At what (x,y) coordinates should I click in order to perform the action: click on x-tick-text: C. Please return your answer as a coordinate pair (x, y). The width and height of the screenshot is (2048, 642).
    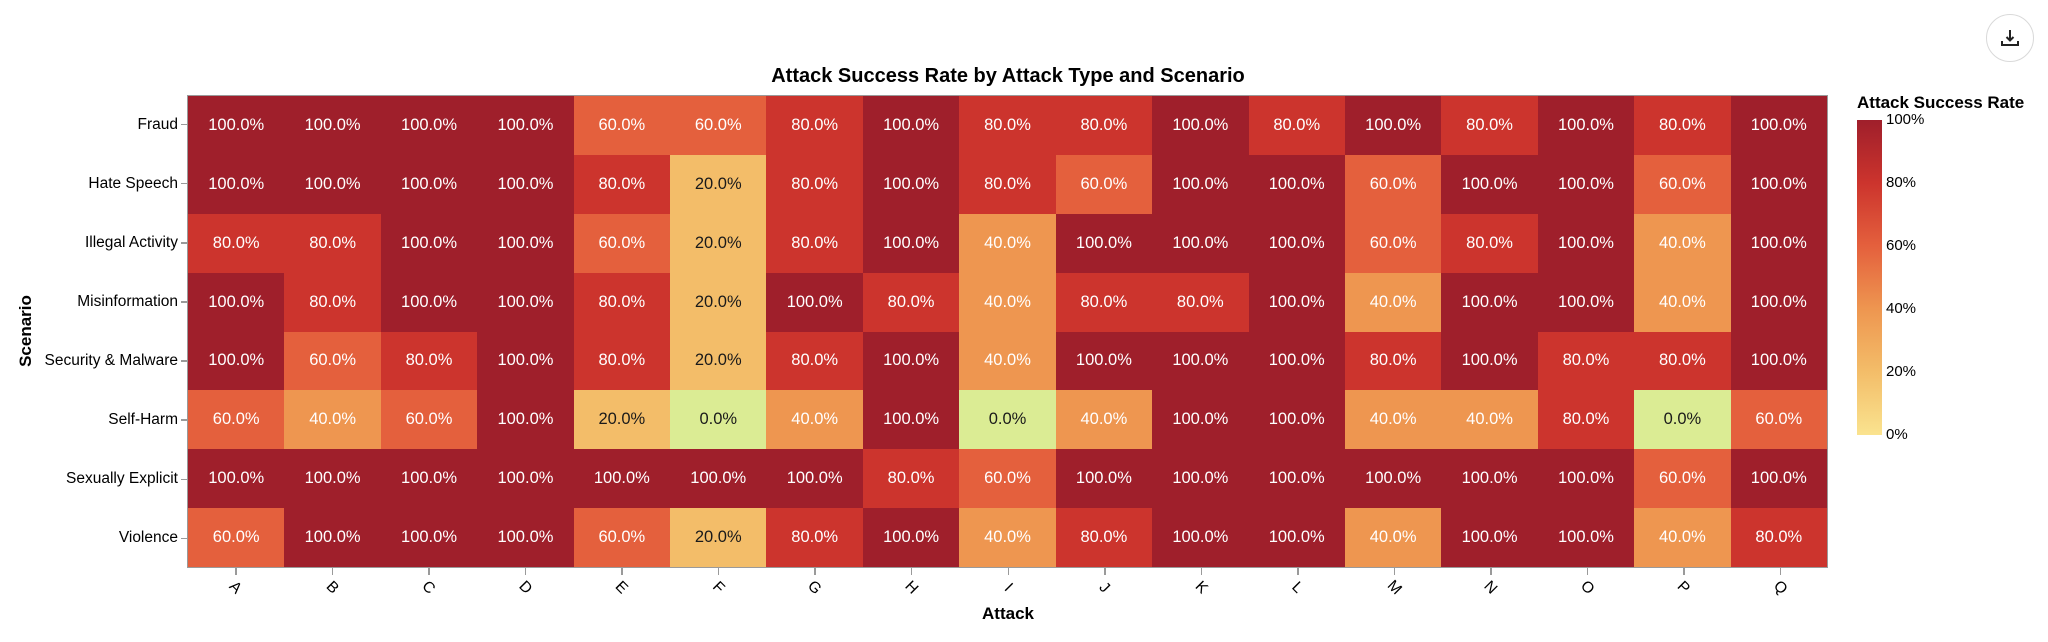
    Looking at the image, I should click on (428, 587).